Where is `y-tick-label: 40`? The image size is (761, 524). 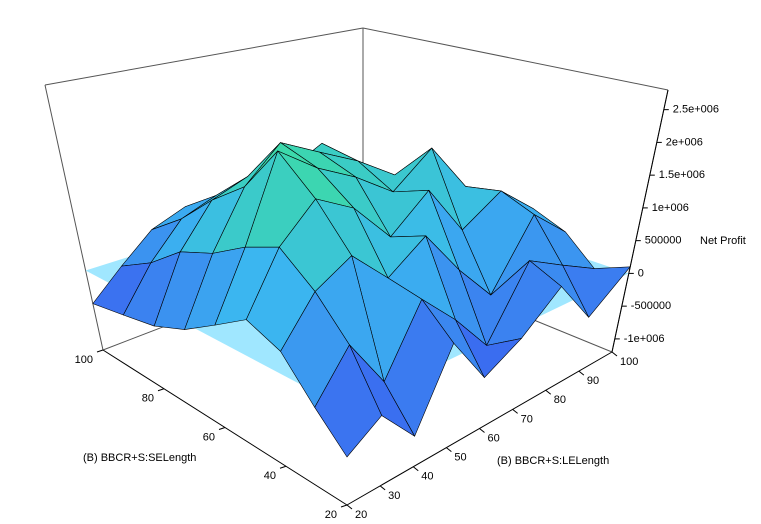 y-tick-label: 40 is located at coordinates (427, 477).